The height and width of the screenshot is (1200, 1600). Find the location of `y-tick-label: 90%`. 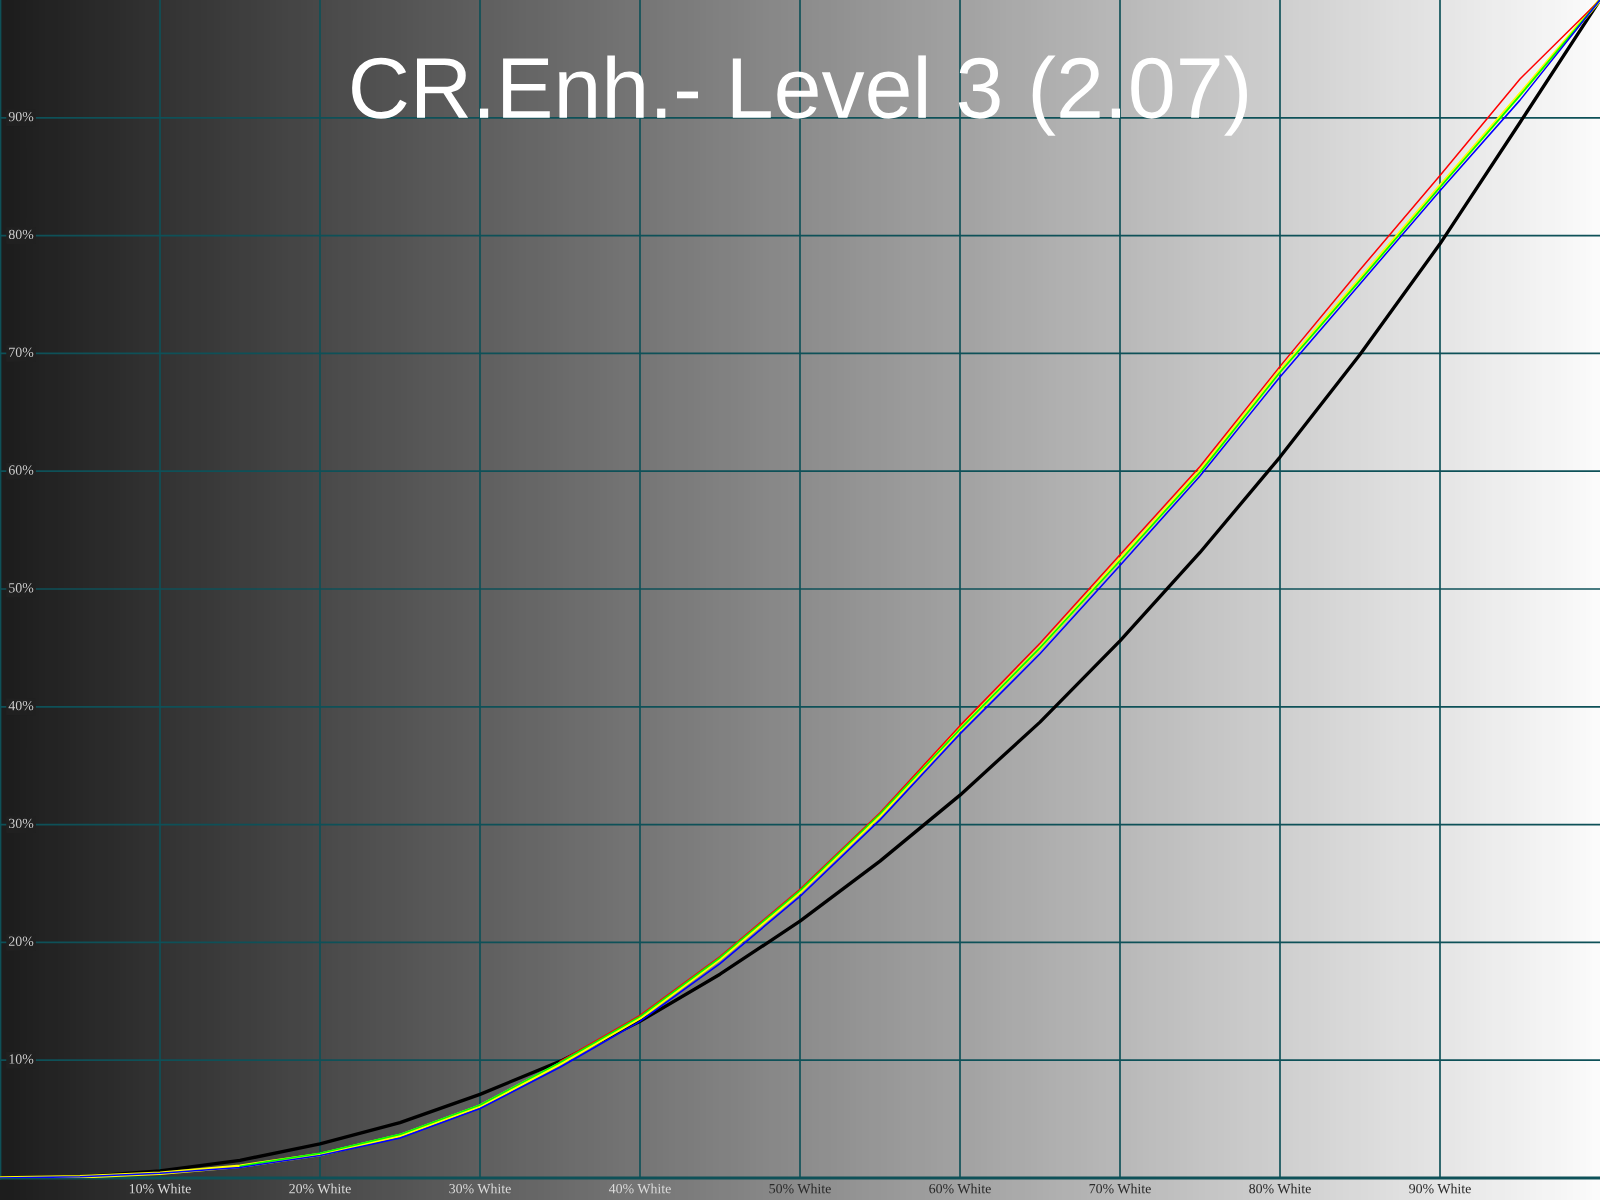

y-tick-label: 90% is located at coordinates (21, 116).